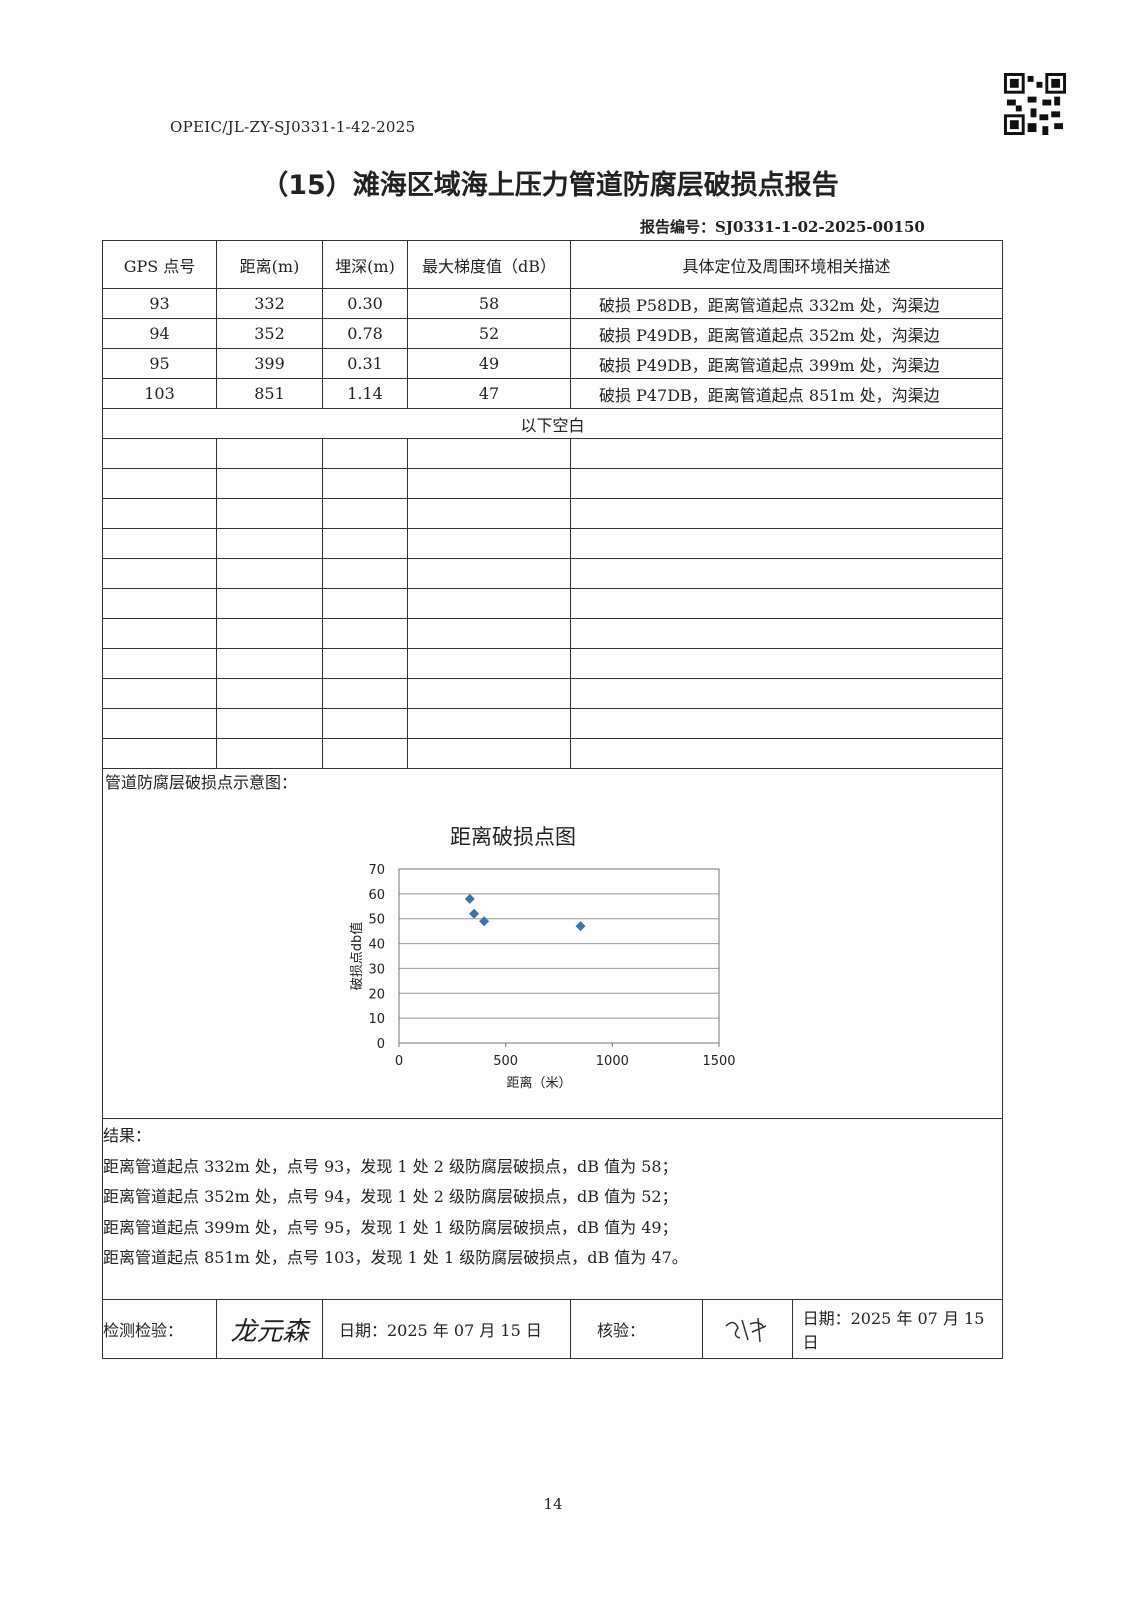 This screenshot has width=1130, height=1600. What do you see at coordinates (365, 363) in the screenshot?
I see `table-cell: 0.31` at bounding box center [365, 363].